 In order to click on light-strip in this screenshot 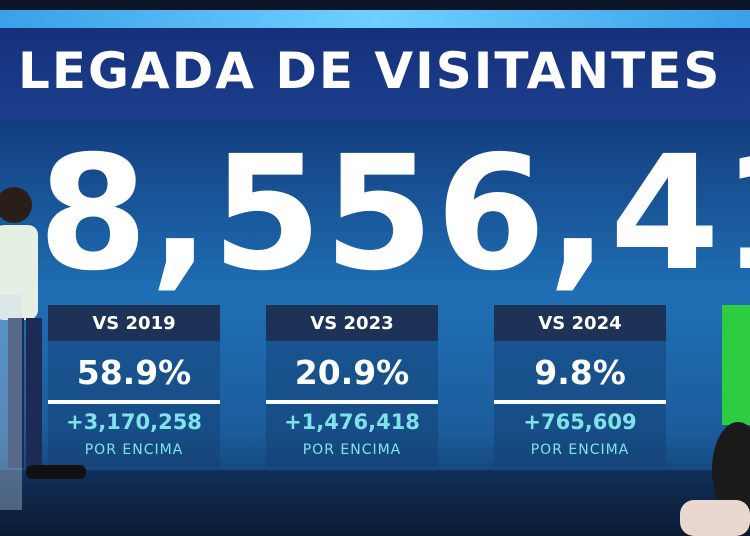, I will do `click(375, 19)`.